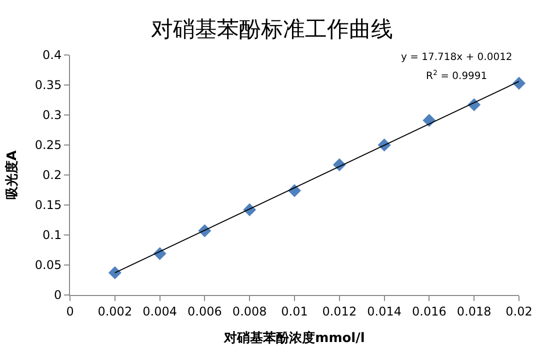 Image resolution: width=544 pixels, height=355 pixels. What do you see at coordinates (456, 57) in the screenshot?
I see `annotation: y = 17.718x + 0.0012` at bounding box center [456, 57].